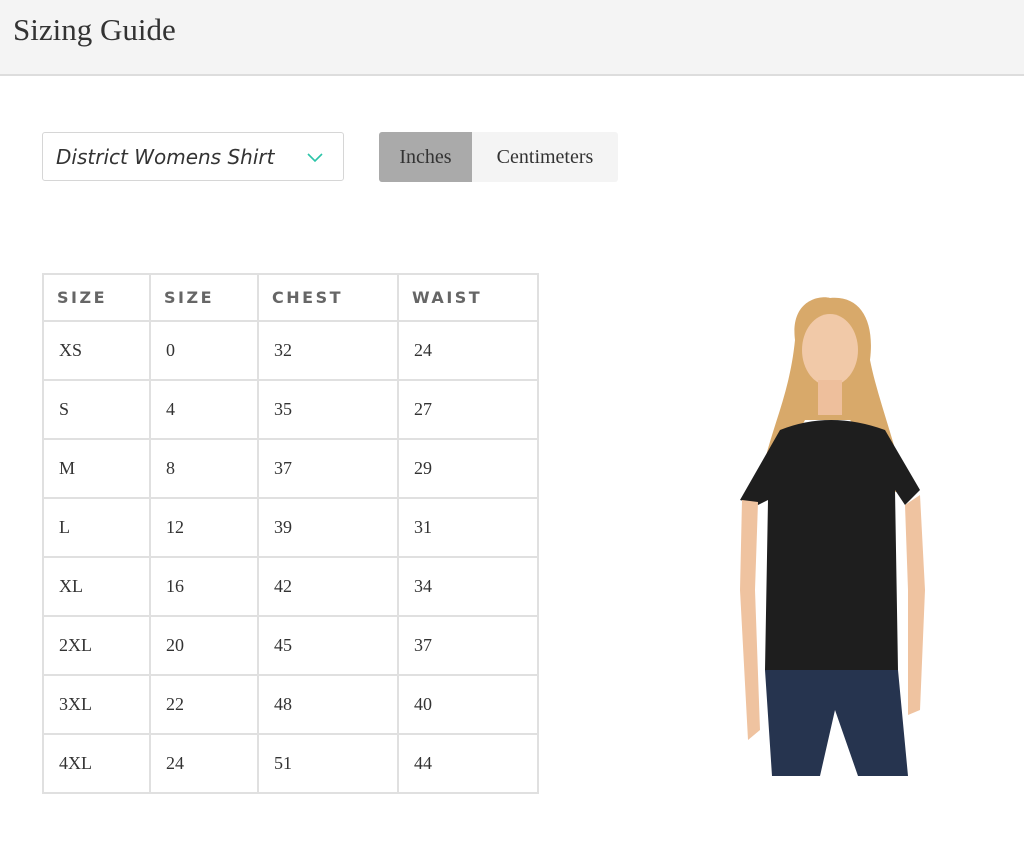 This screenshot has height=843, width=1024. What do you see at coordinates (165, 157) in the screenshot?
I see `product-select-value: District Womens Shirt` at bounding box center [165, 157].